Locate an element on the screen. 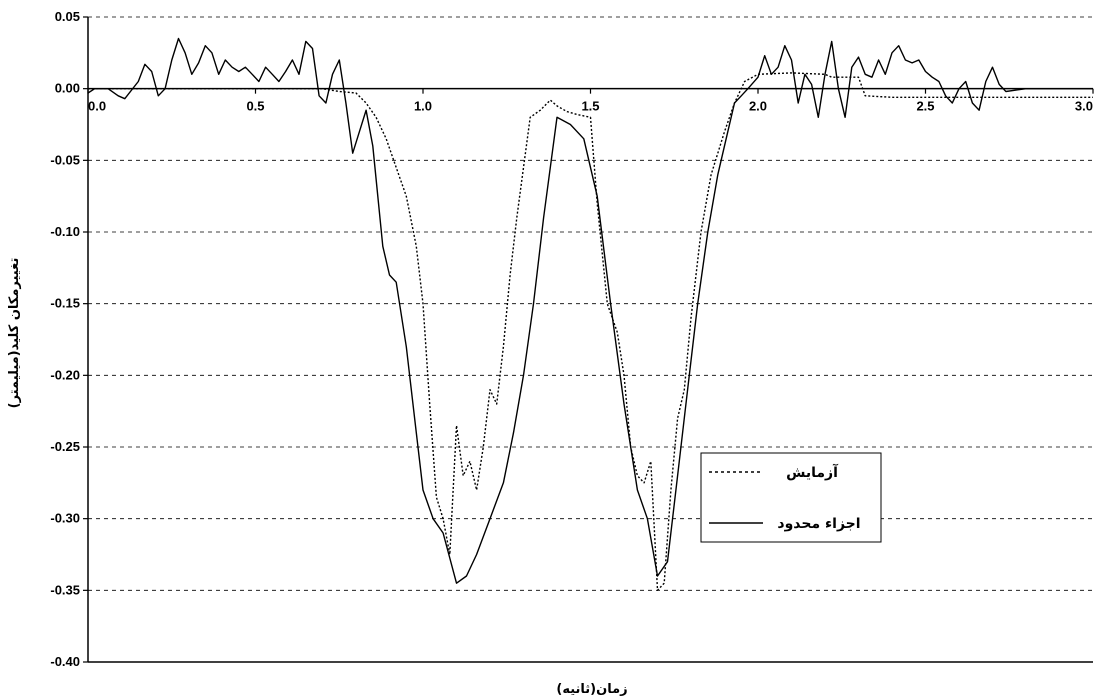  y-tick-label: -0.25 is located at coordinates (65, 446).